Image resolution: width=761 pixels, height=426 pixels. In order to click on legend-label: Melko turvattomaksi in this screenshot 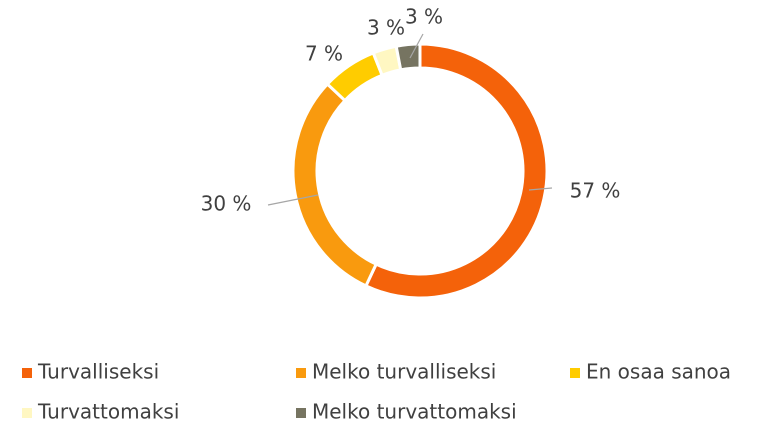, I will do `click(414, 412)`.